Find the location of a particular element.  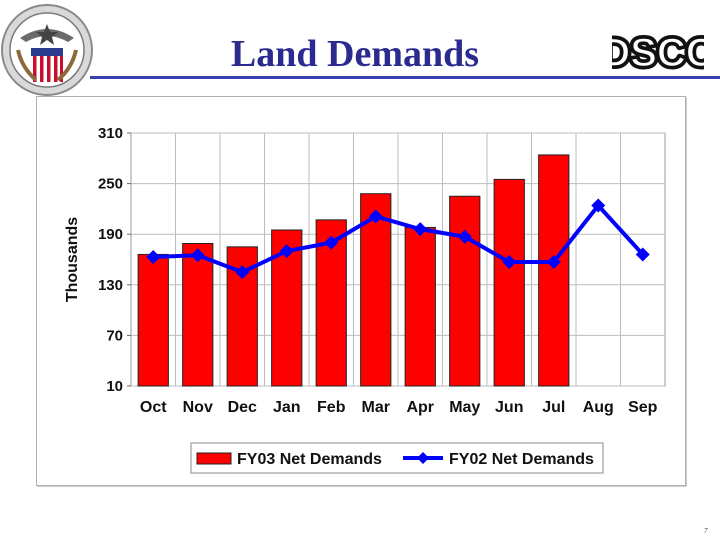

point-oct is located at coordinates (153, 256).